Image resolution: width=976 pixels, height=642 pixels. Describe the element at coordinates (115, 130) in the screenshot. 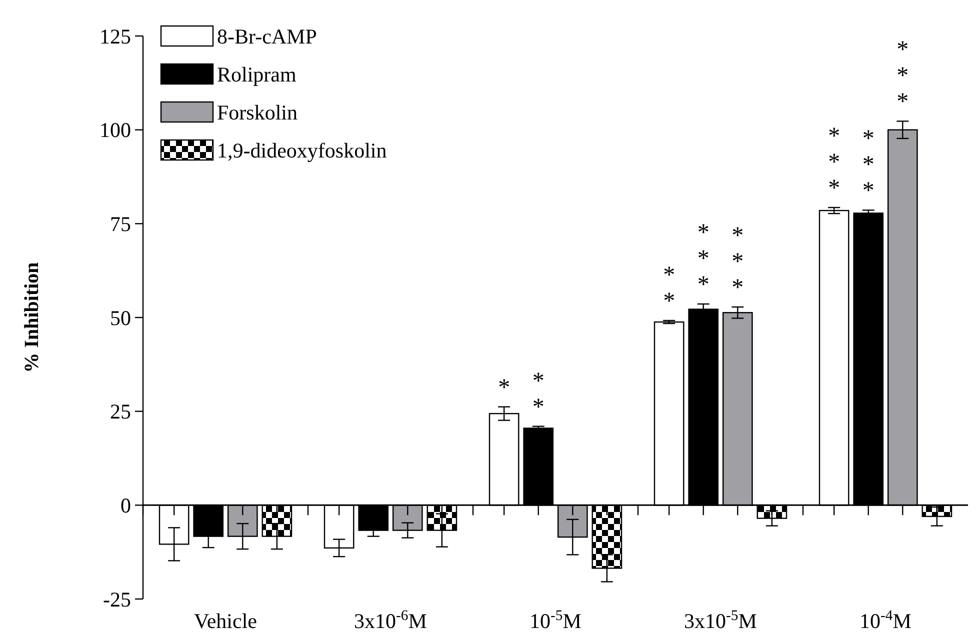

I see `y-tick-label: 100` at that location.